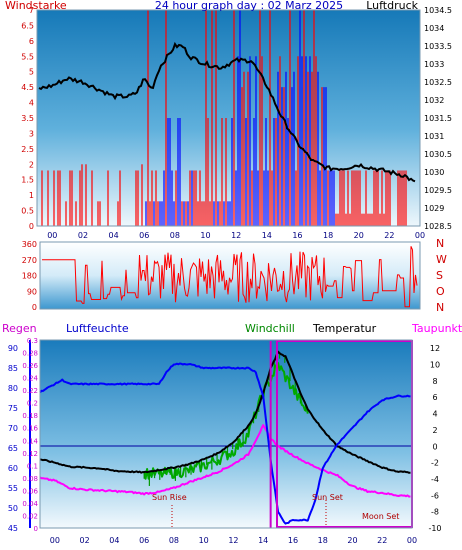  What do you see at coordinates (27, 149) in the screenshot?
I see `wind-tick-label: 2.5` at bounding box center [27, 149].